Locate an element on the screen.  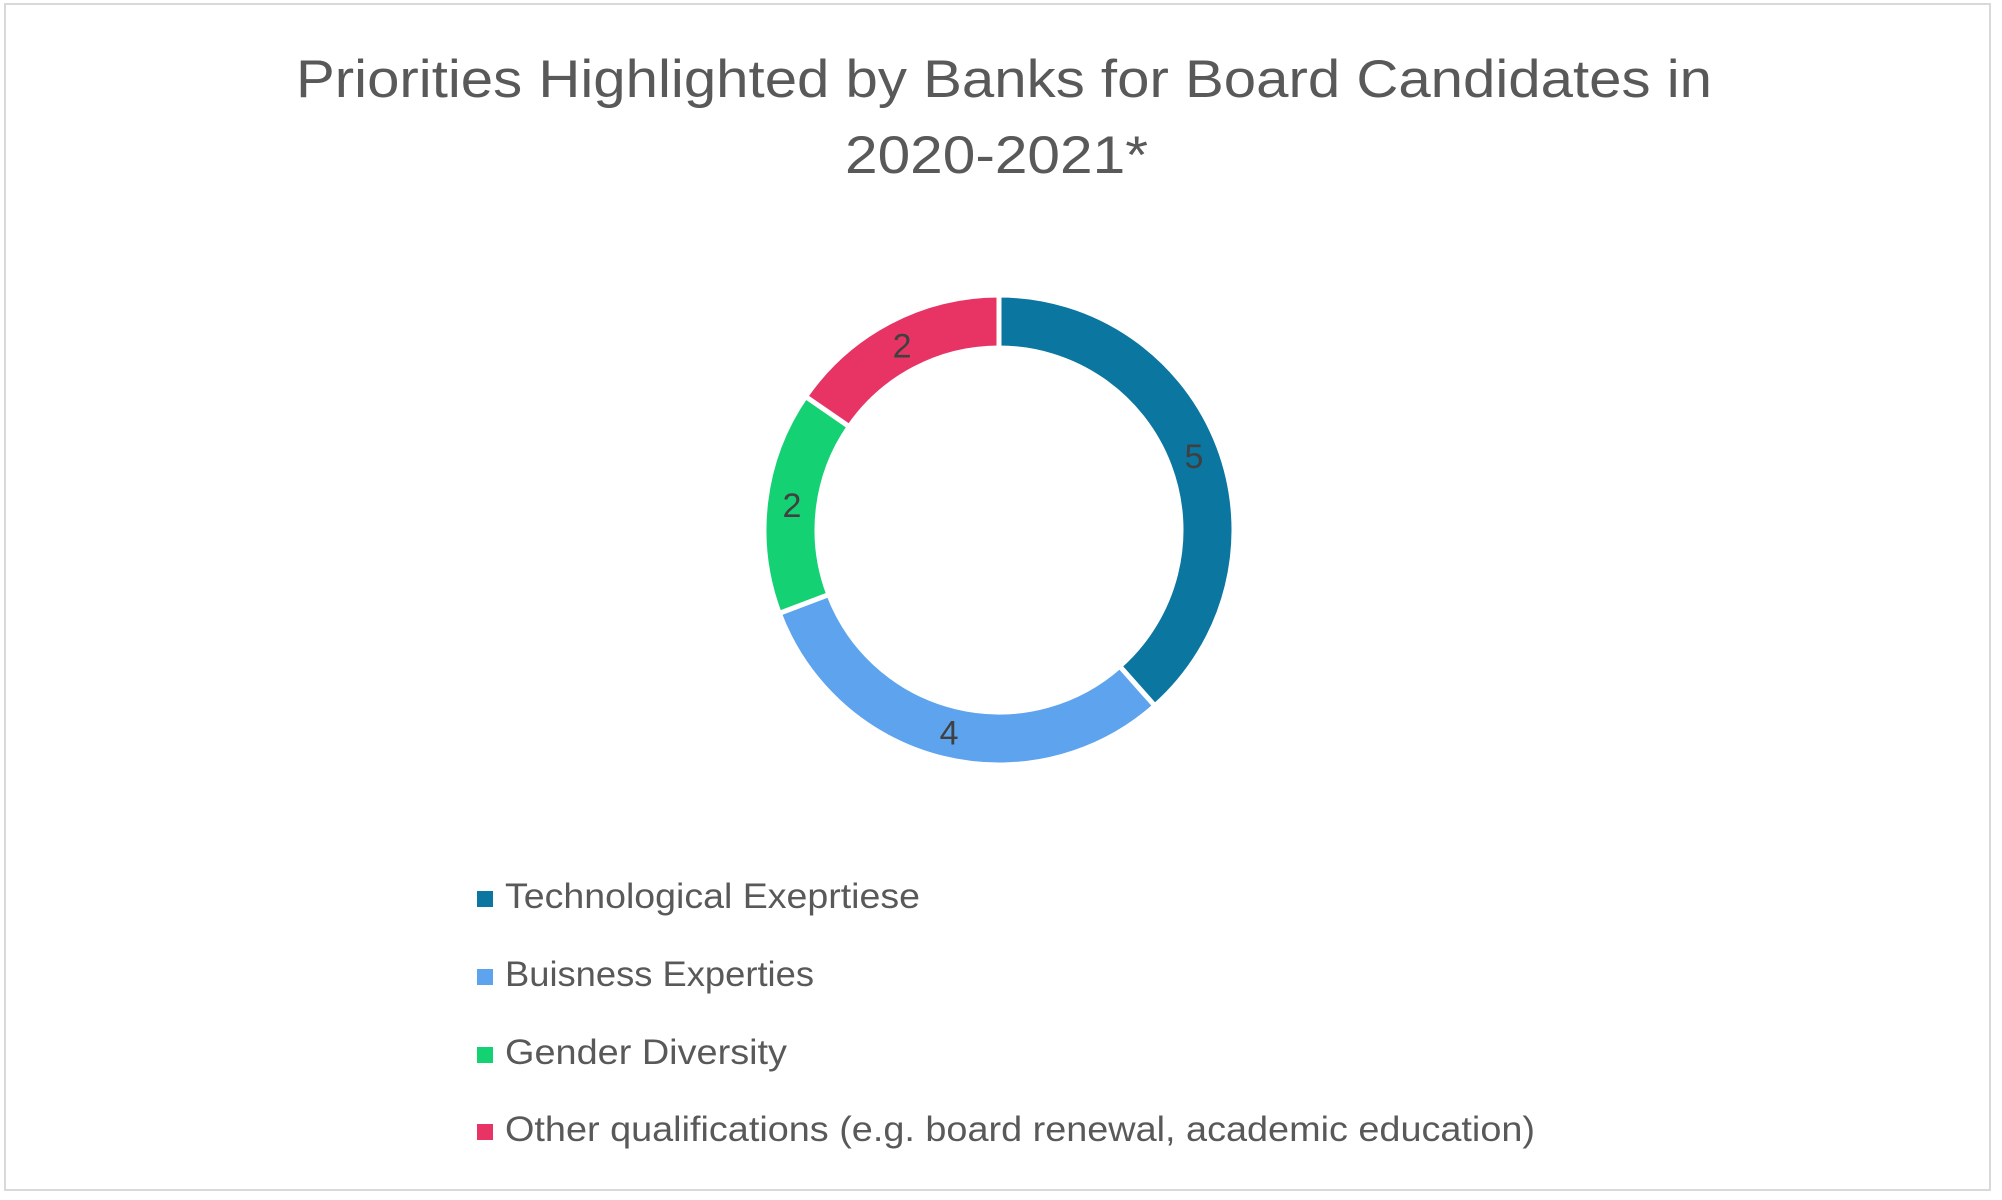
chart-title-line-2: 2020-2021* is located at coordinates (996, 155).